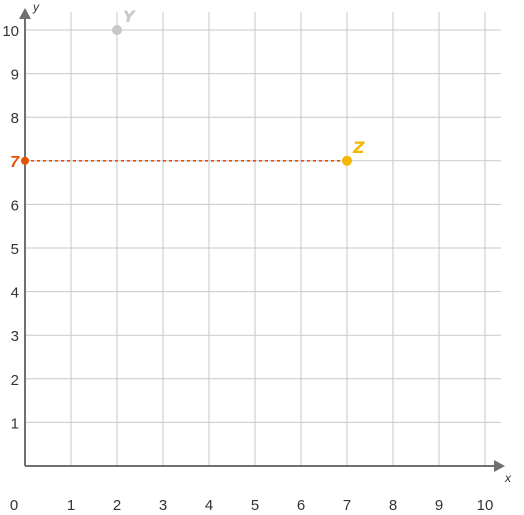 The width and height of the screenshot is (524, 515). I want to click on x-tick-label: 10, so click(485, 505).